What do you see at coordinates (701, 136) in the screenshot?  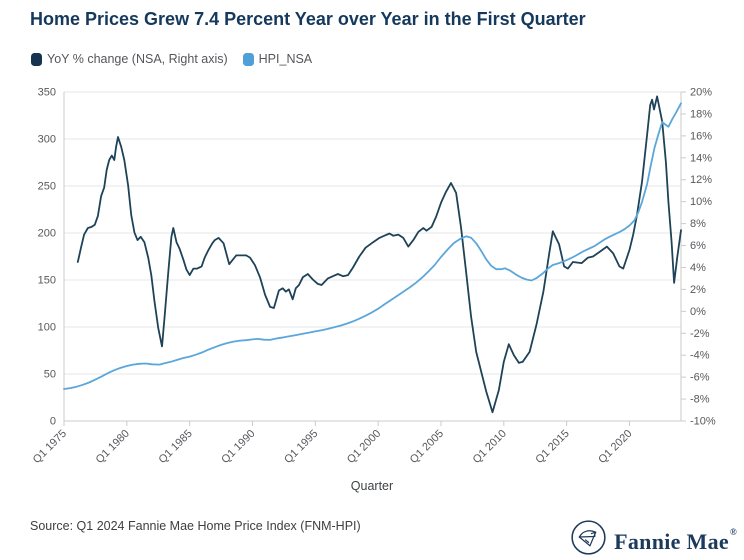 I see `right-axis-tick-label: 16%` at bounding box center [701, 136].